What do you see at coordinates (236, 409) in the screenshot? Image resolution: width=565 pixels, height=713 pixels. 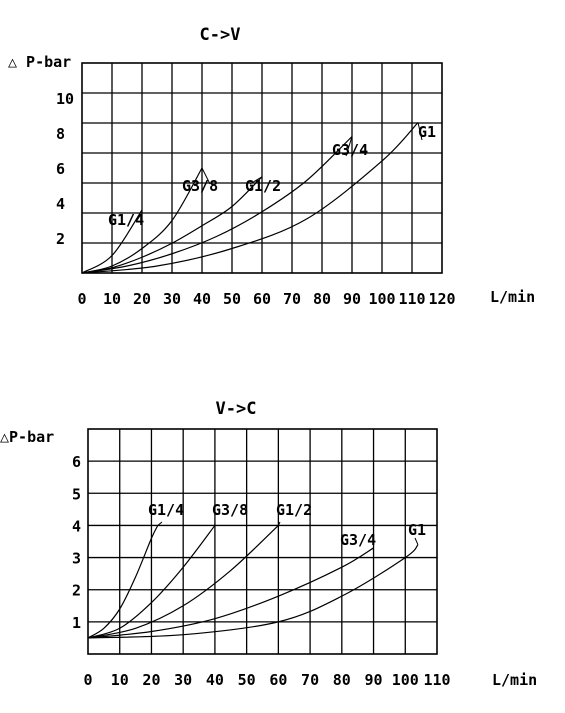 I see `chart-title: V->C` at bounding box center [236, 409].